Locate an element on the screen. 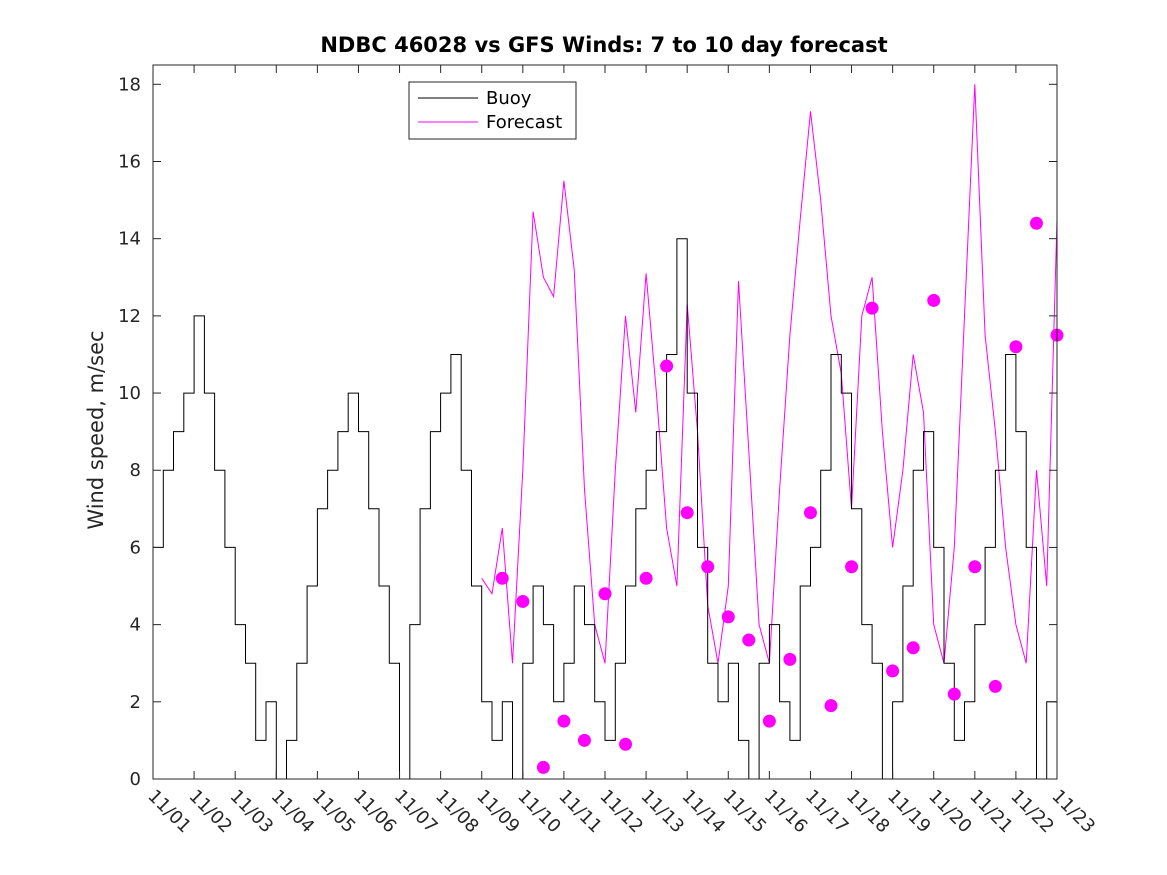 The image size is (1167, 875). y-tick-label: 12 is located at coordinates (129, 316).